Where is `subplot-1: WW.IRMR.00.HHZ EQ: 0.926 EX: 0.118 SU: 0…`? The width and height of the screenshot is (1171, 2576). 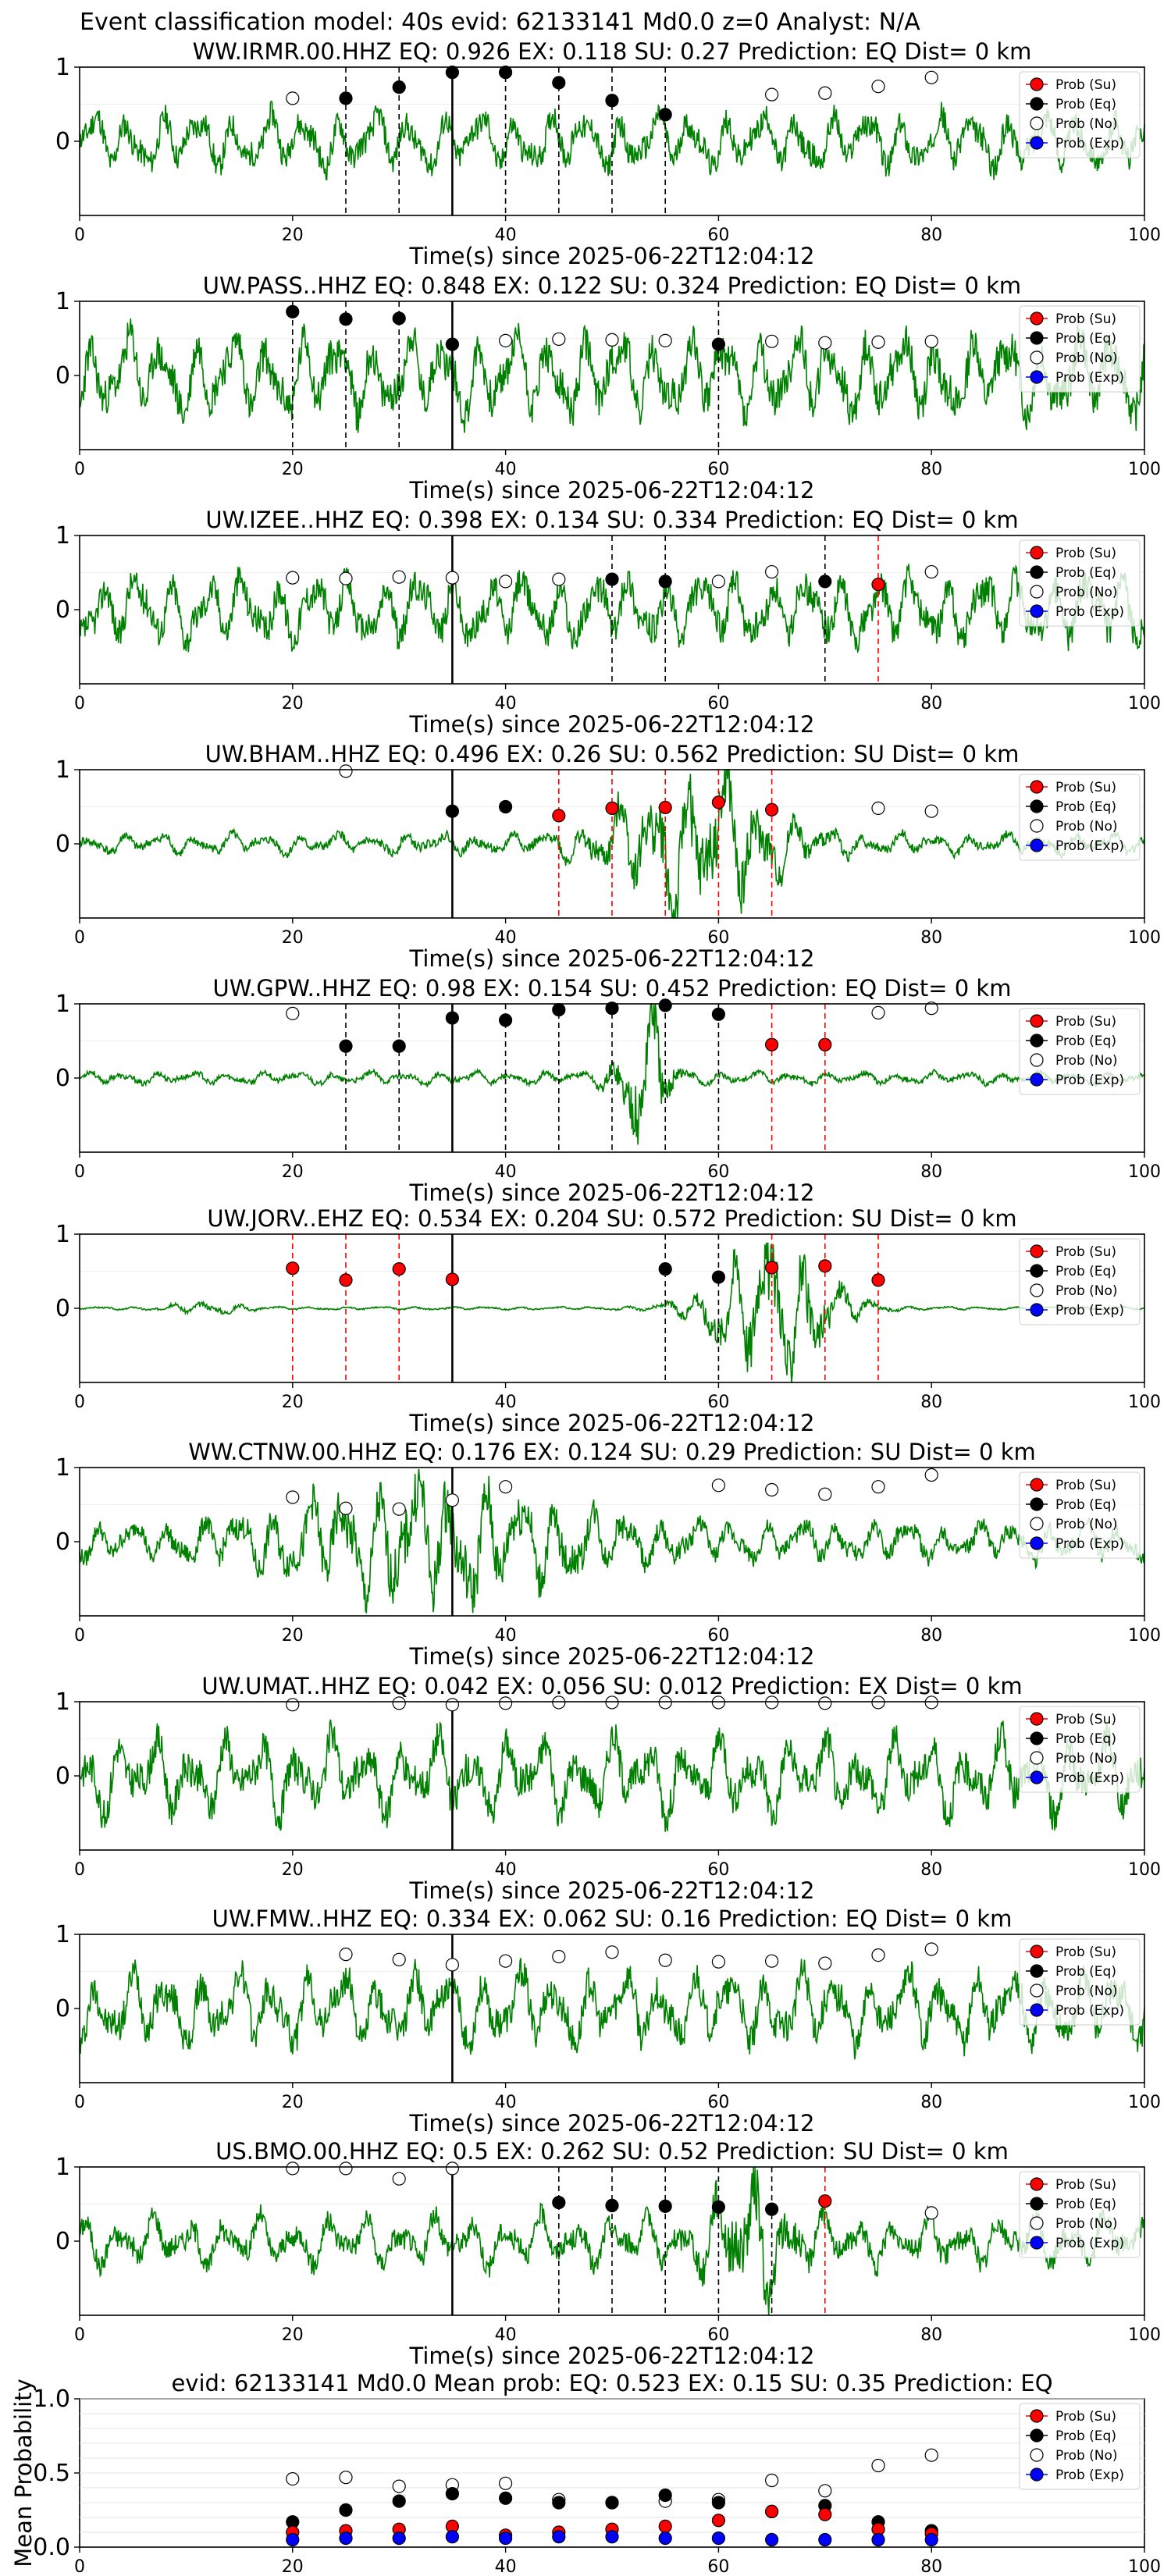 subplot-1: WW.IRMR.00.HHZ EQ: 0.926 EX: 0.118 SU: 0… is located at coordinates (608, 153).